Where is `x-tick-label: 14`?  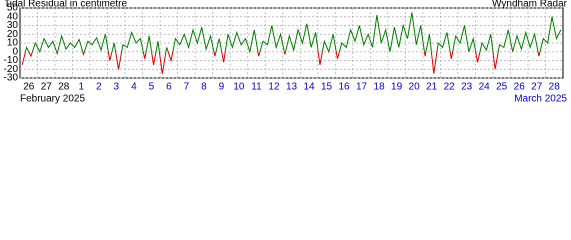
x-tick-label: 14 is located at coordinates (309, 87).